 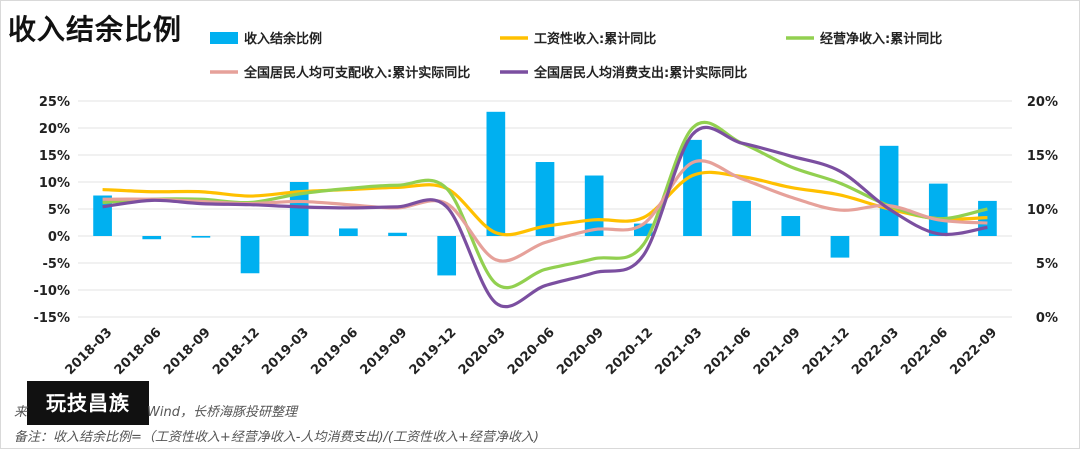 What do you see at coordinates (51, 318) in the screenshot?
I see `left-tick-label: -15%` at bounding box center [51, 318].